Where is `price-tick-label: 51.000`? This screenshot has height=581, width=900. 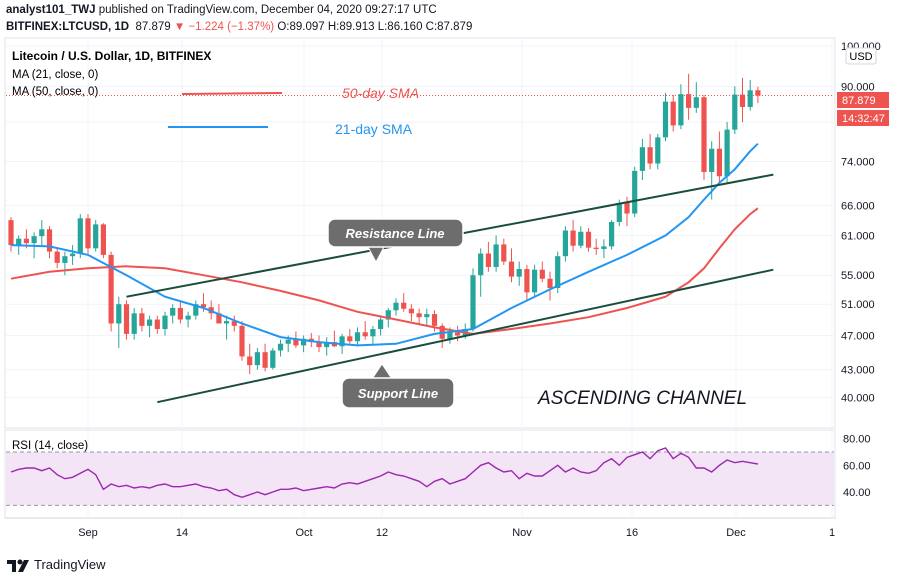 price-tick-label: 51.000 is located at coordinates (858, 305).